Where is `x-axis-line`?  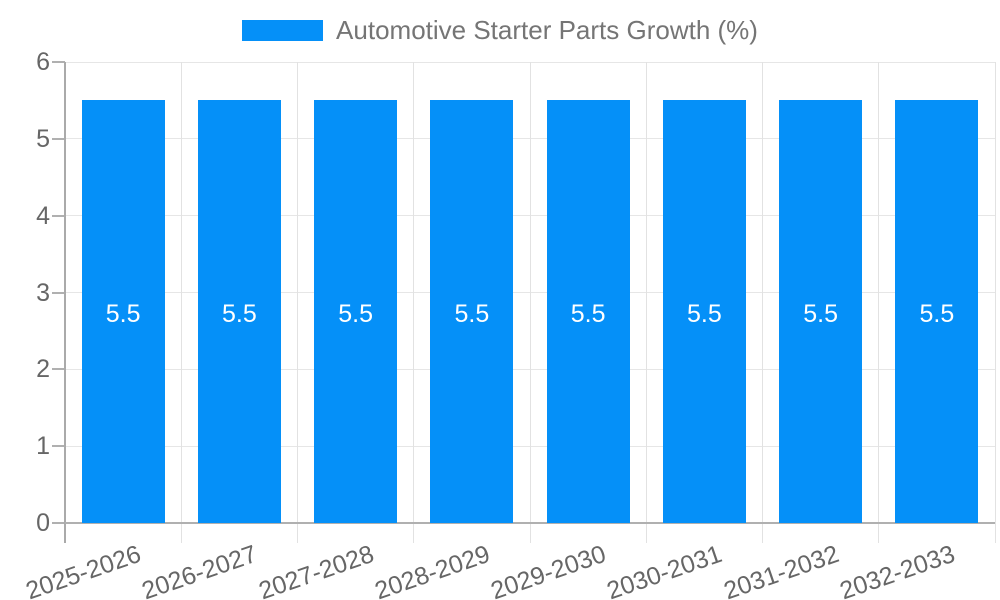
x-axis-line is located at coordinates (530, 523).